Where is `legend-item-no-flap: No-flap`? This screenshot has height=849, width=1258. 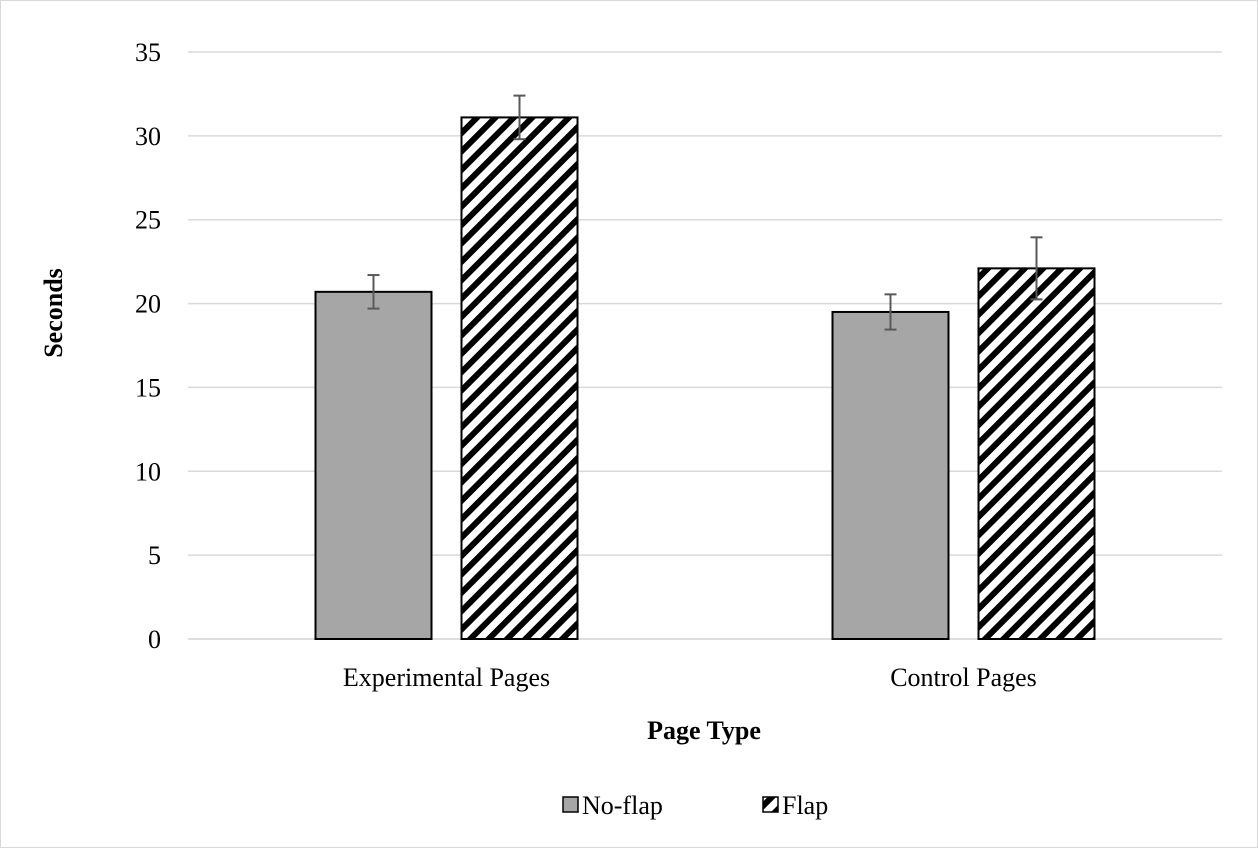
legend-item-no-flap: No-flap is located at coordinates (612, 805).